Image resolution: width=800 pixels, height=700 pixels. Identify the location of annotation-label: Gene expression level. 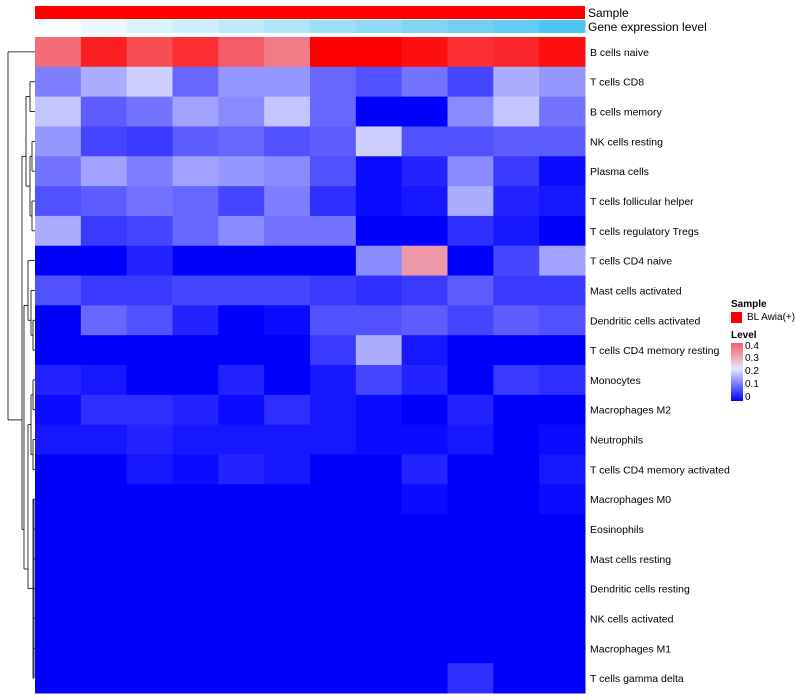
(647, 27).